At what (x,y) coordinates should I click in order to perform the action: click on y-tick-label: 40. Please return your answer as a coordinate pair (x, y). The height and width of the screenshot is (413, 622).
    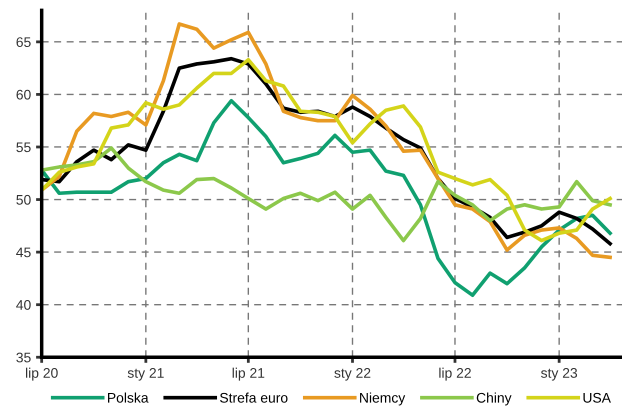
    Looking at the image, I should click on (23, 305).